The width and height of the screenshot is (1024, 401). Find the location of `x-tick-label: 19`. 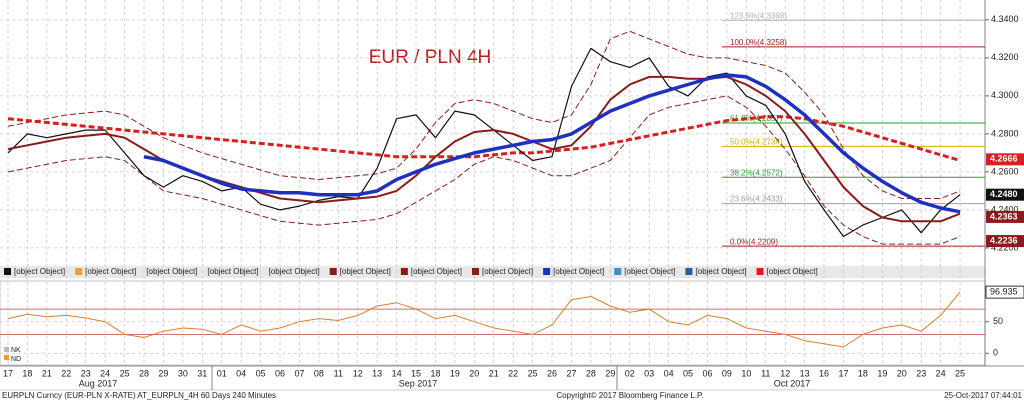

x-tick-label: 19 is located at coordinates (882, 373).